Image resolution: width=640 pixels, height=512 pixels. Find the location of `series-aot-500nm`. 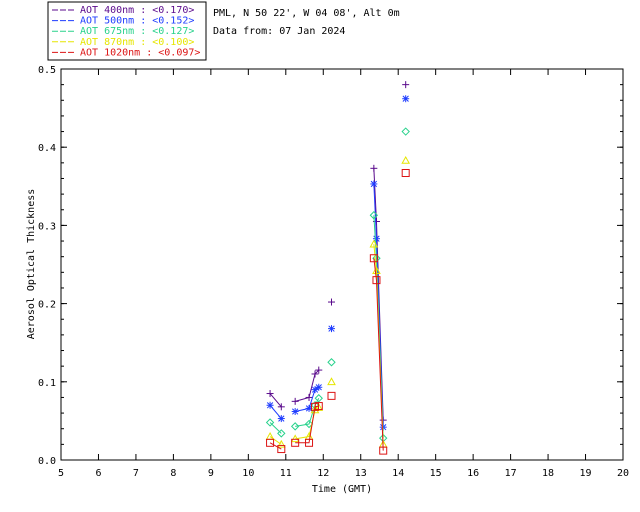

series-aot-500nm is located at coordinates (338, 263).